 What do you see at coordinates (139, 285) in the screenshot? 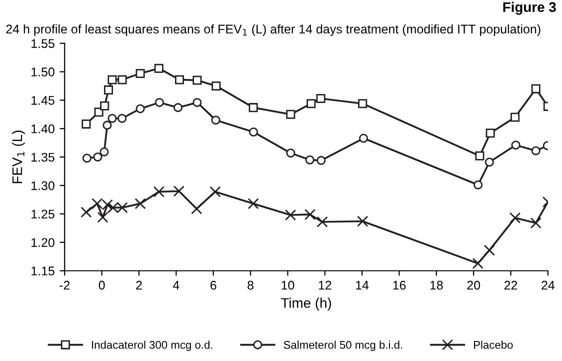
I see `x-tick-label: 2` at bounding box center [139, 285].